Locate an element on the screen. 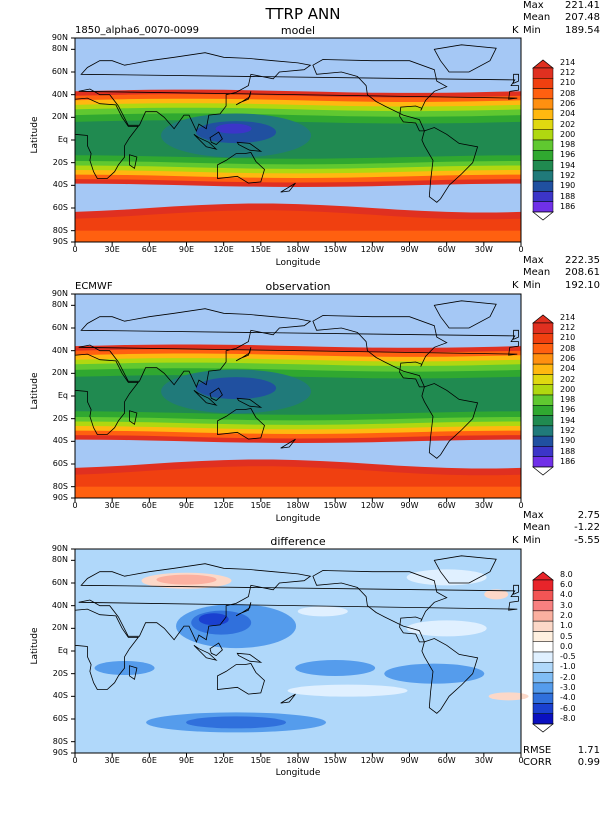 The image size is (606, 814). model-colorbar is located at coordinates (543, 140).